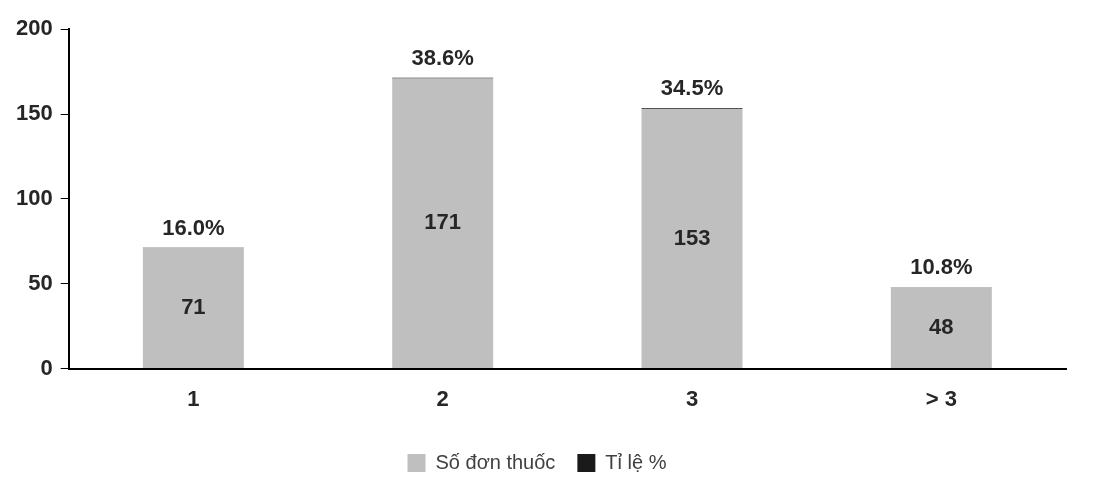 The image size is (1094, 491). What do you see at coordinates (941, 267) in the screenshot?
I see `data-label: 10.8%` at bounding box center [941, 267].